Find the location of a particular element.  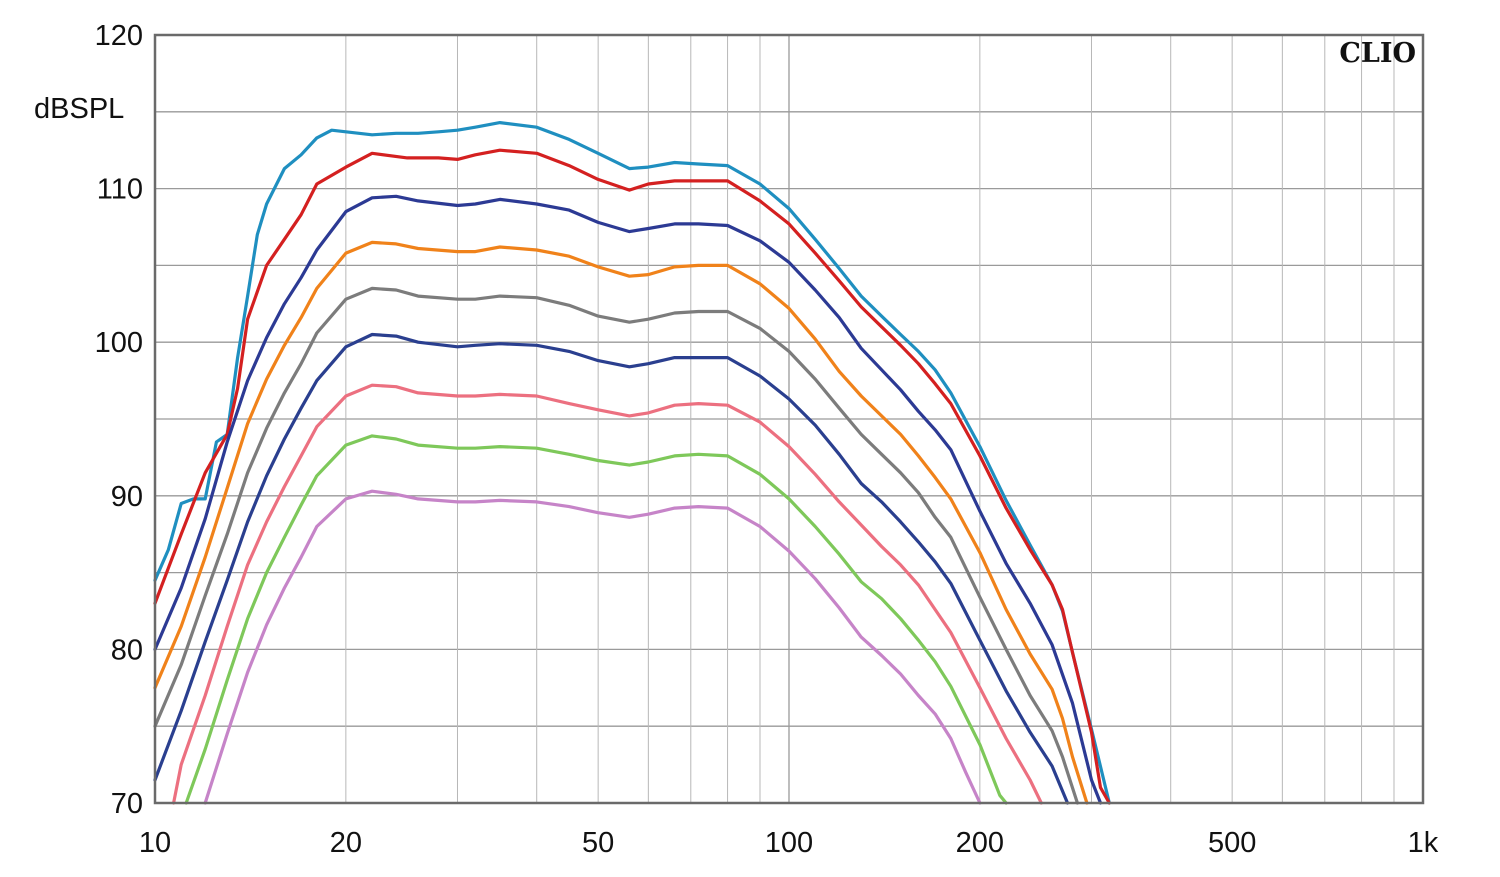

y-tick-label: 90 is located at coordinates (127, 497).